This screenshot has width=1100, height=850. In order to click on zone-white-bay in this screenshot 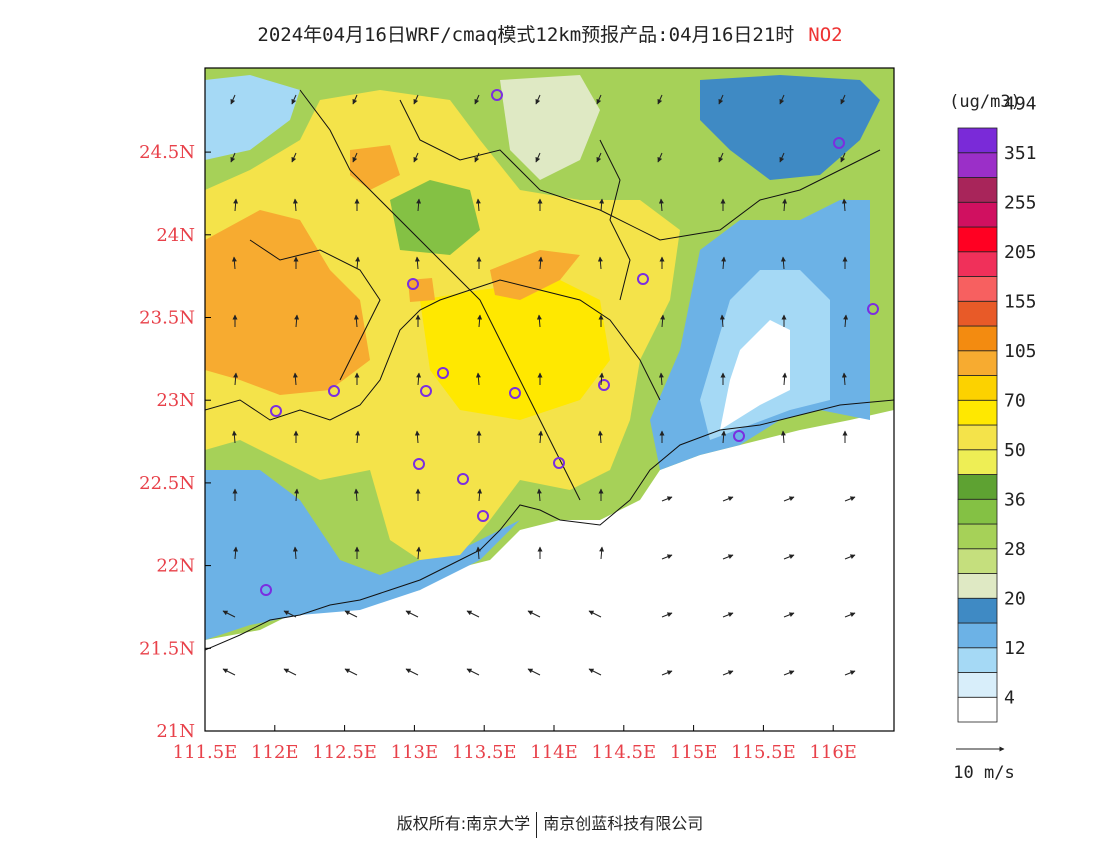, I will do `click(755, 375)`.